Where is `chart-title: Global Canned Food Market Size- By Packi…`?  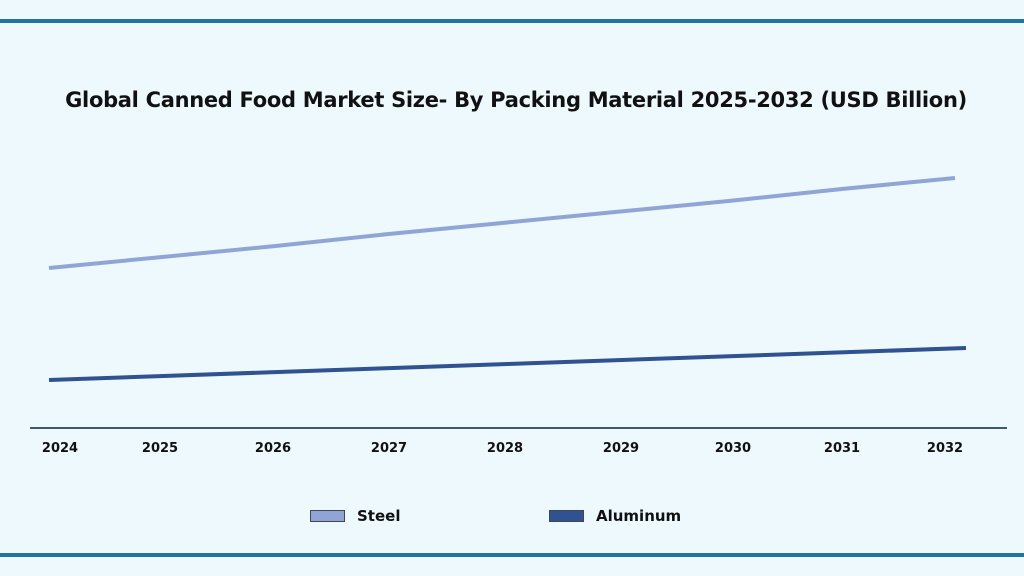 chart-title: Global Canned Food Market Size- By Packi… is located at coordinates (516, 100).